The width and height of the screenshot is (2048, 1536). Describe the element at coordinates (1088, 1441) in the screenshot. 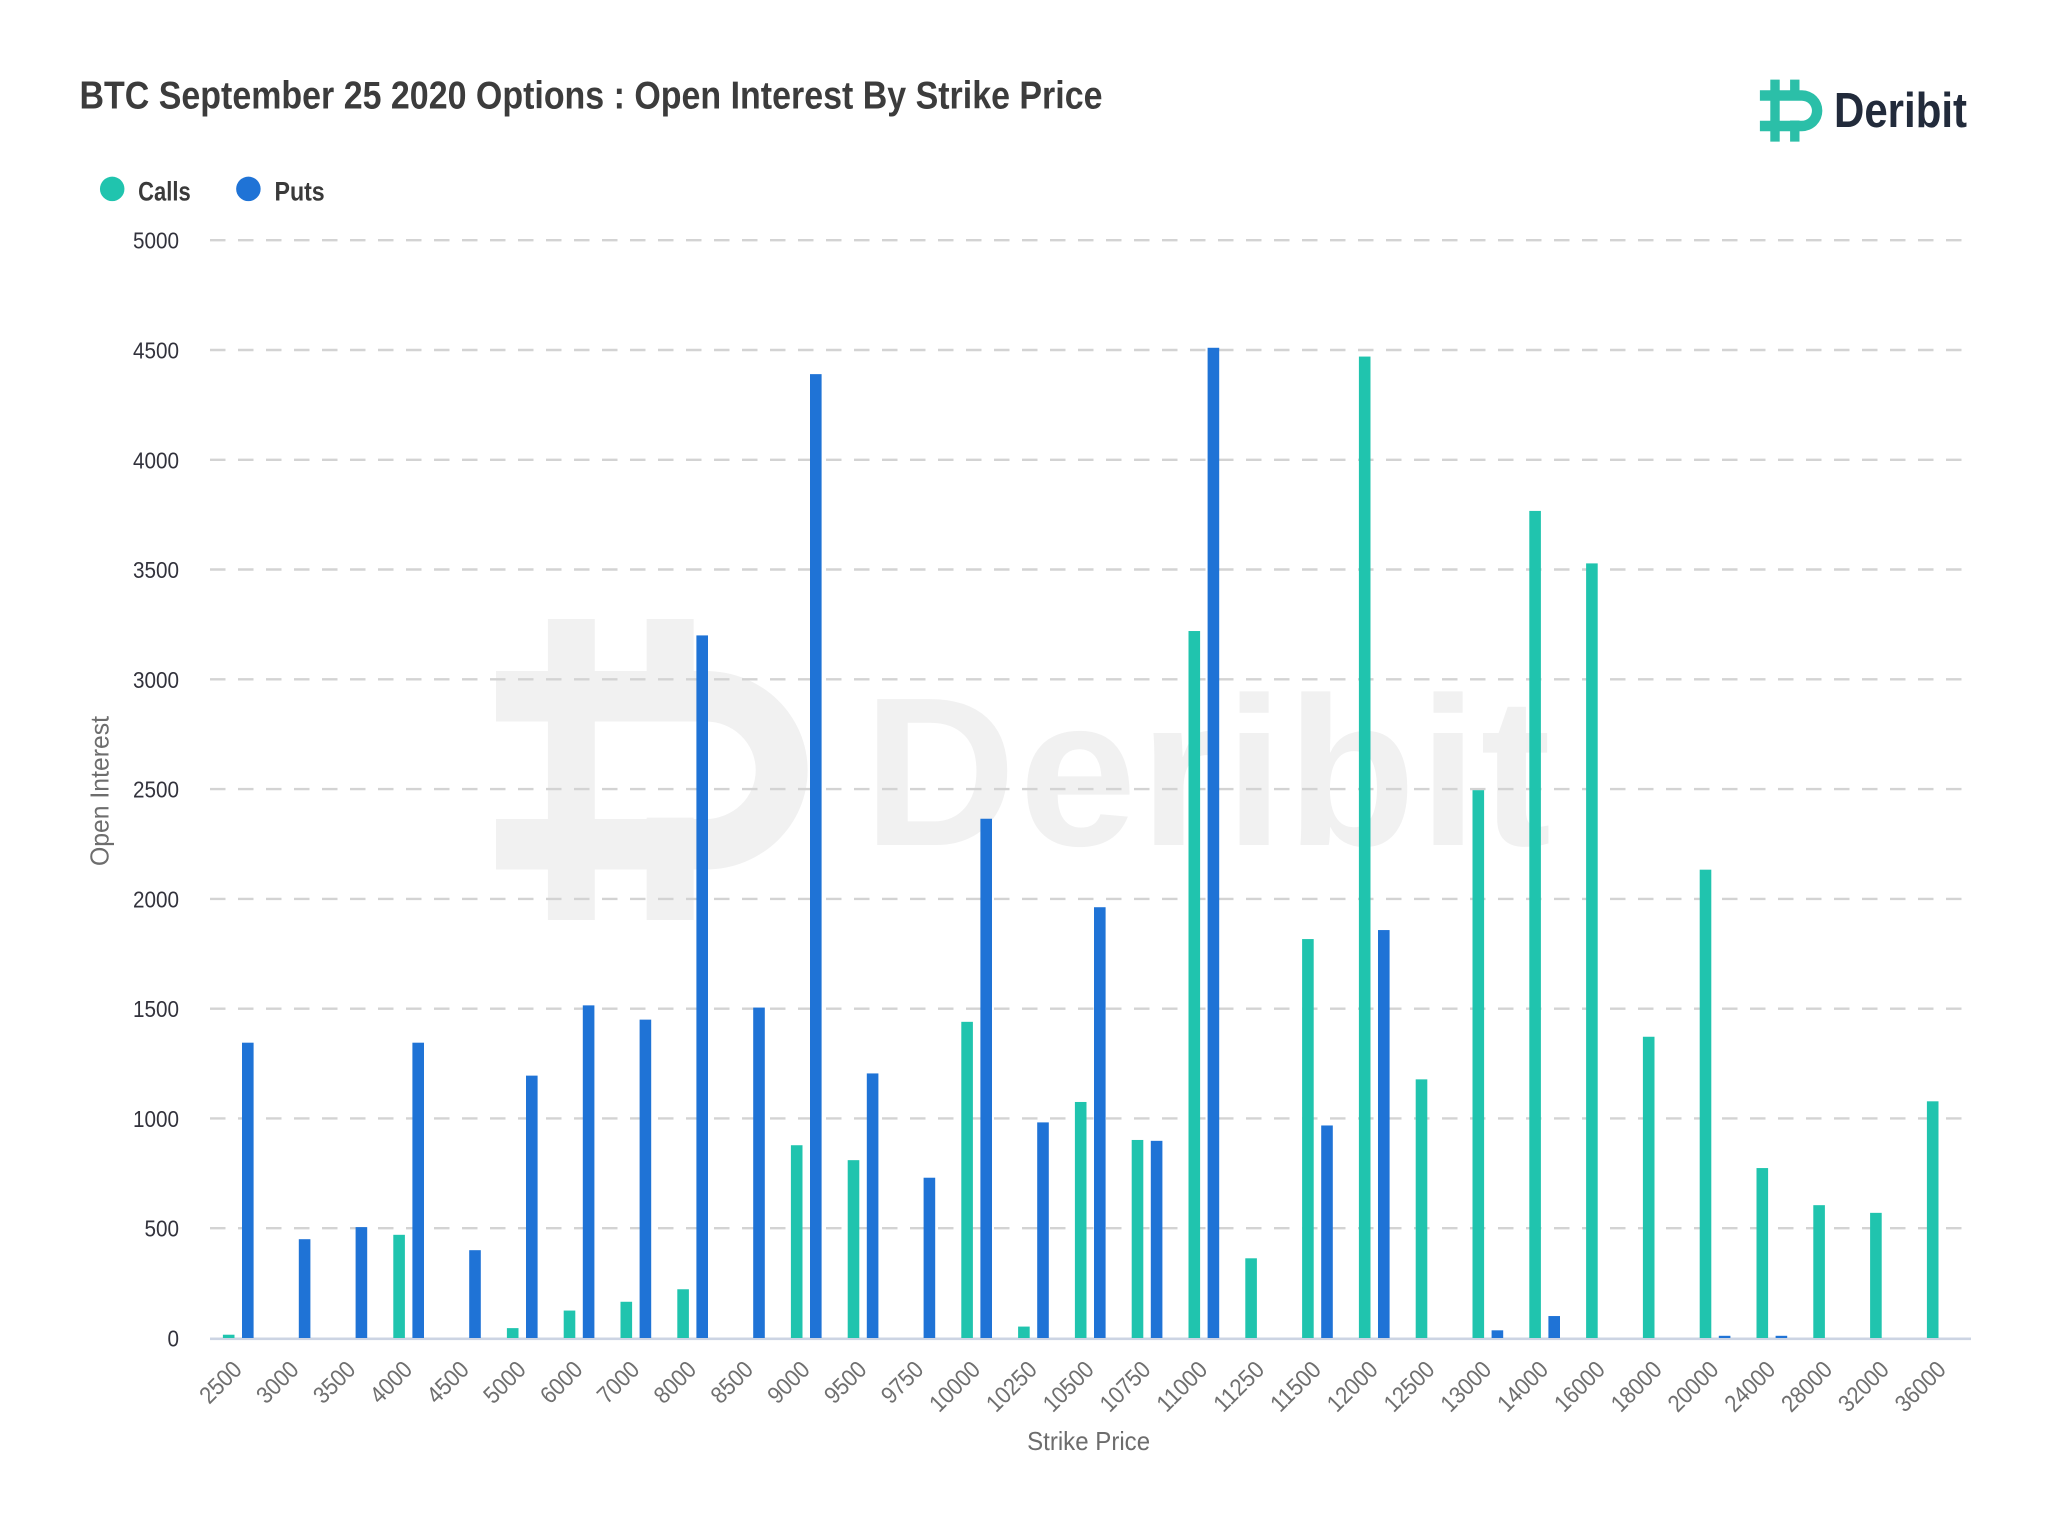

I see `svg-text: Strike Price` at that location.